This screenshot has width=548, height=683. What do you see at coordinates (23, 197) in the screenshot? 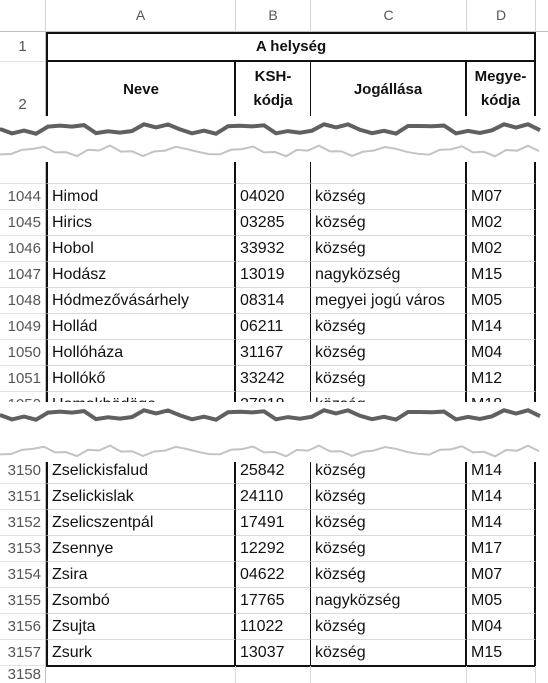
I see `row-number: 1044` at bounding box center [23, 197].